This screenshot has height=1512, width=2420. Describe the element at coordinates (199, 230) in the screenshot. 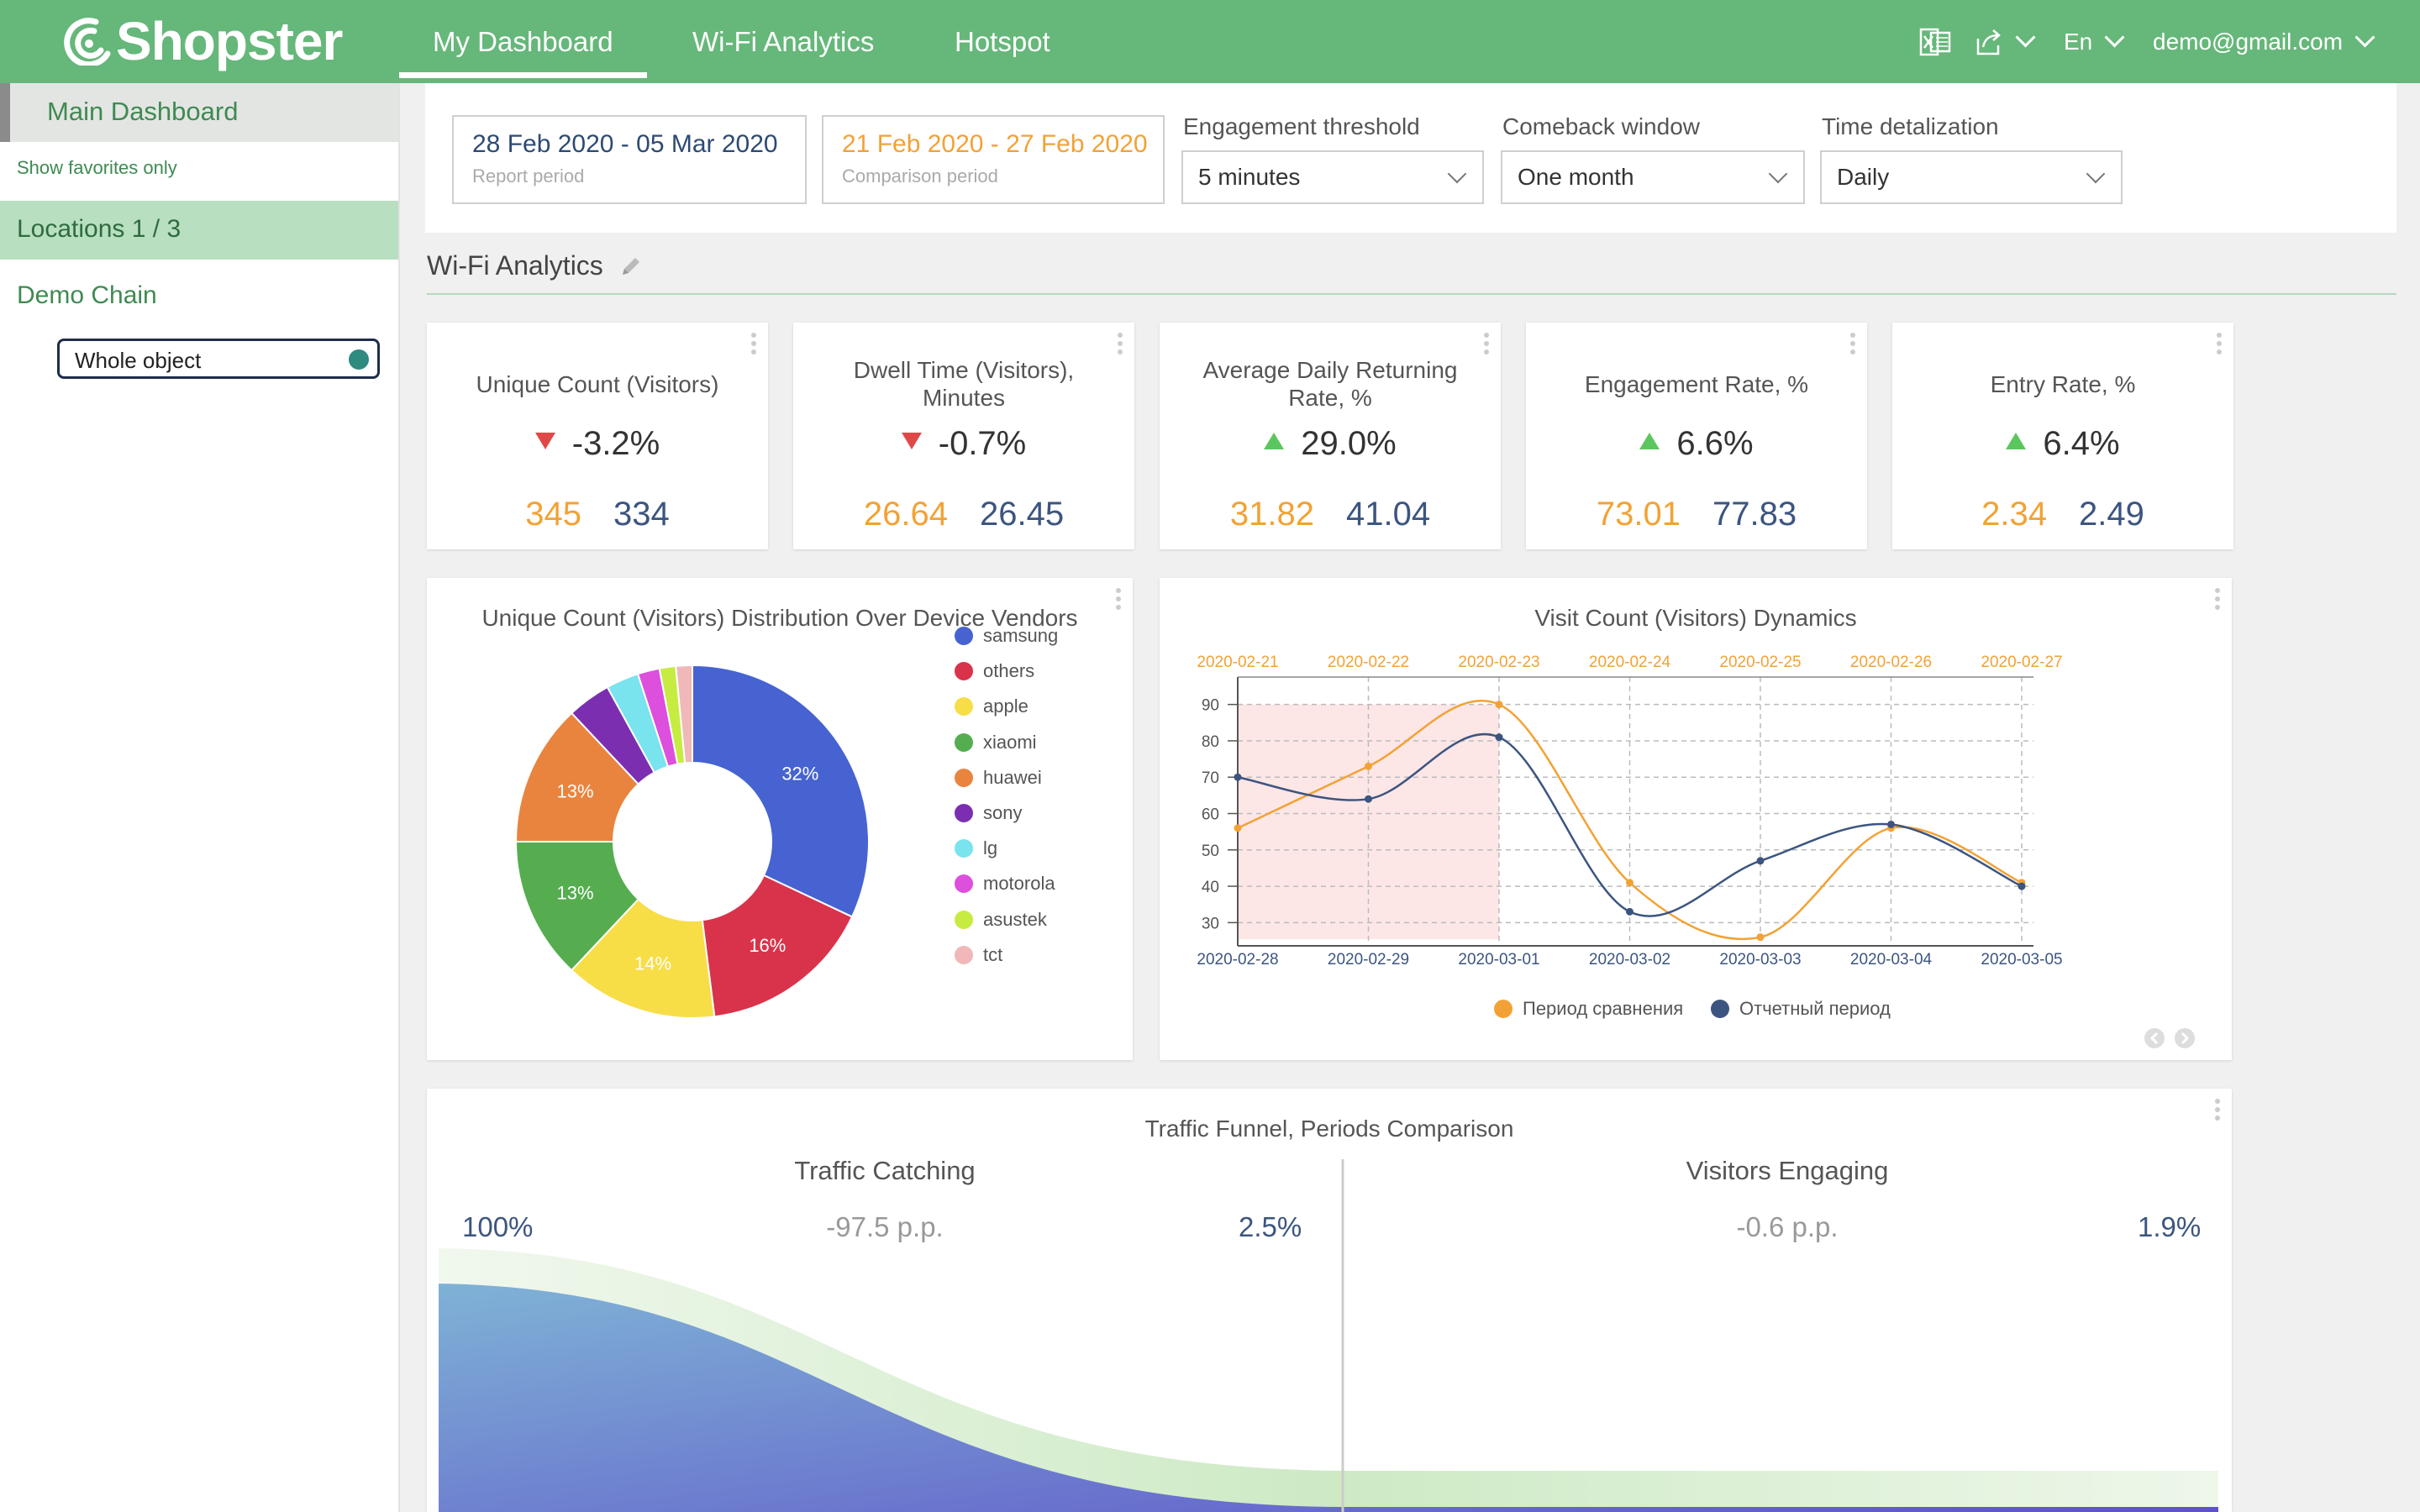

I see `locations-header: Locations 1 / 3` at that location.